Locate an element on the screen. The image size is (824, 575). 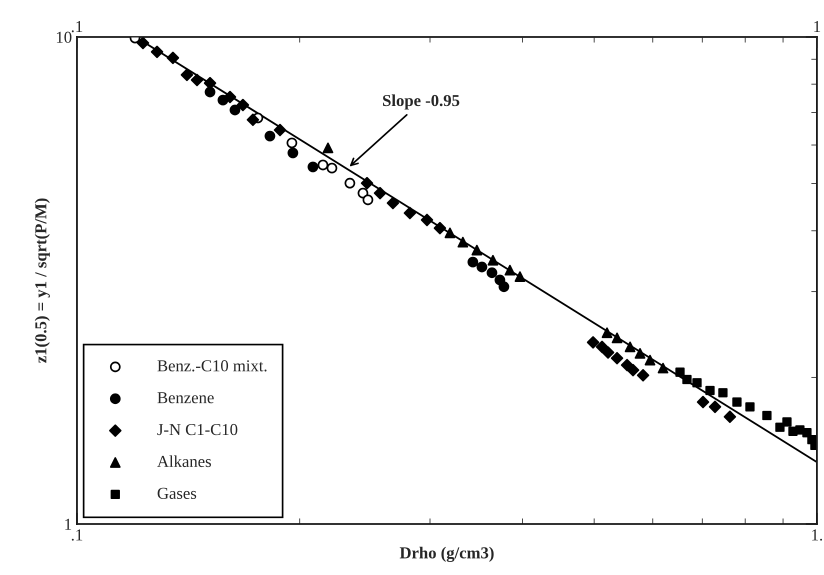
y-axis-title: z1(0.5) = y1 / sqrt(P/M) is located at coordinates (42, 280).